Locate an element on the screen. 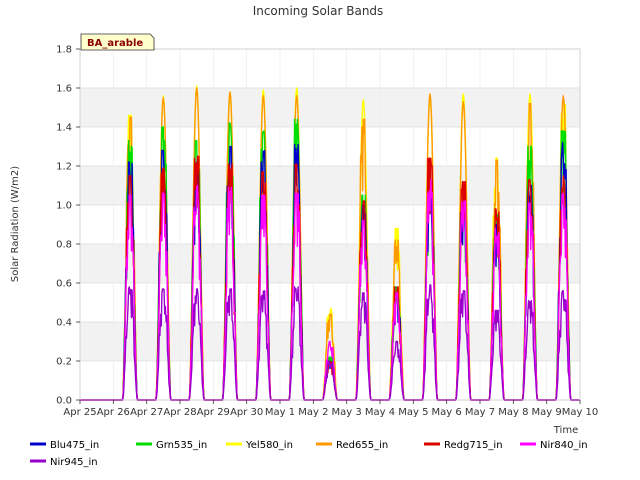  x-tick-label: May 9 is located at coordinates (547, 412).